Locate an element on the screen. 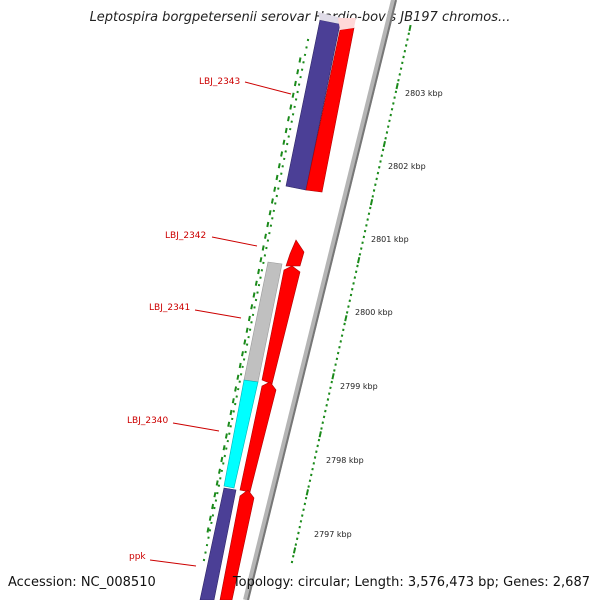 This screenshot has height=600, width=600. gene-ppk is located at coordinates (218, 543).